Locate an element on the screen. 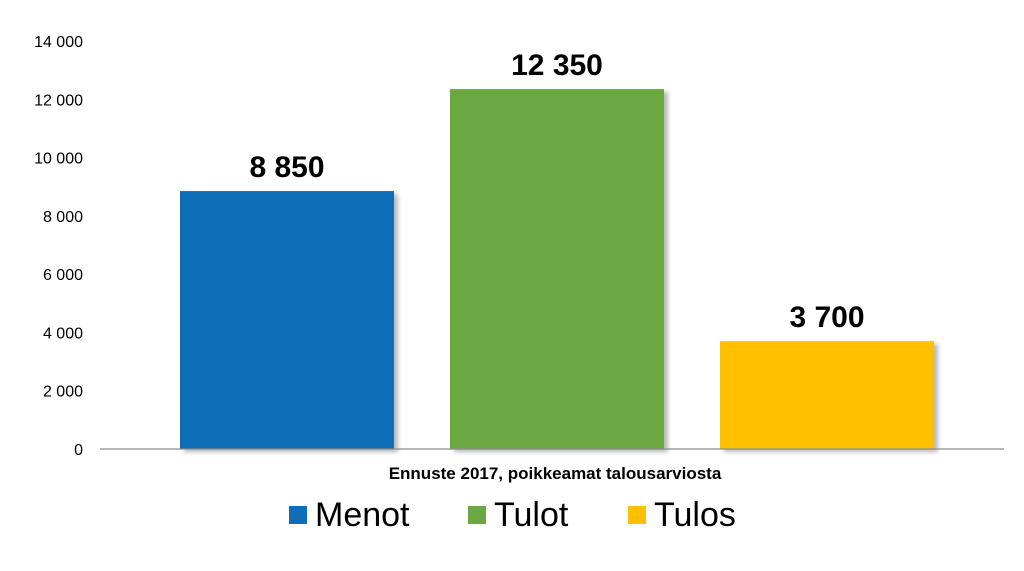 Image resolution: width=1024 pixels, height=571 pixels. y-axis-ticks: 0 2 000 4 000 6 000 8 000 10 000 12 000 14 000 is located at coordinates (58, 246).